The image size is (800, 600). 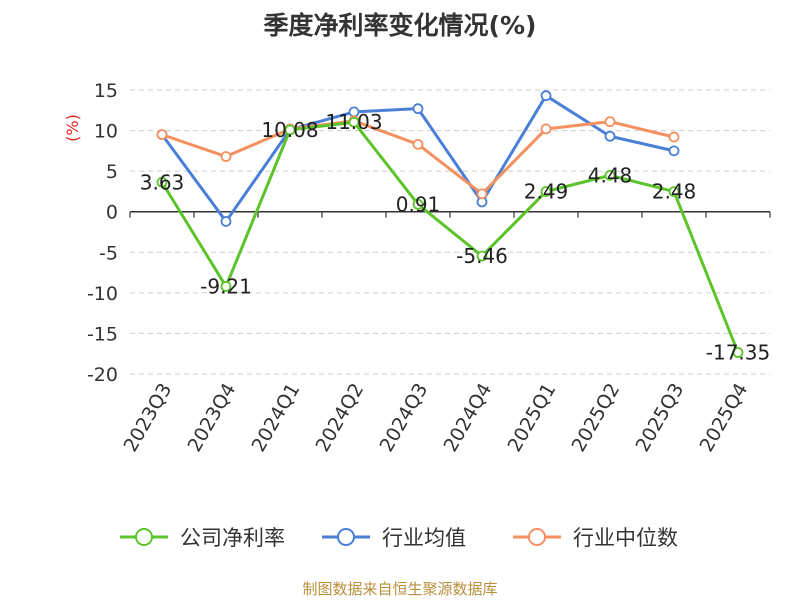 What do you see at coordinates (108, 253) in the screenshot?
I see `y-tick-label: -5` at bounding box center [108, 253].